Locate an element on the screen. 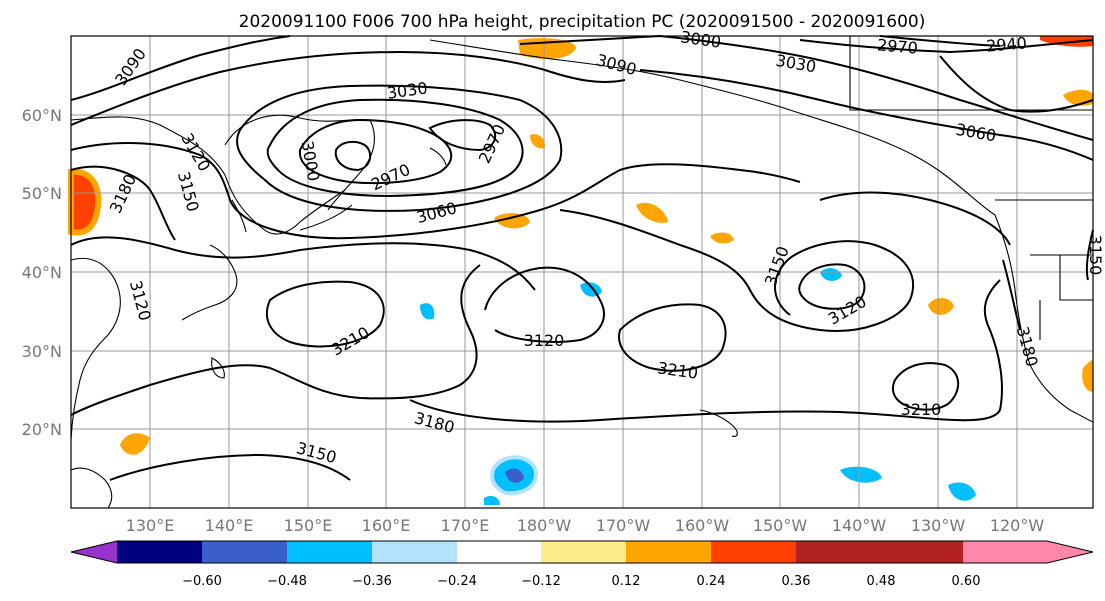 This screenshot has width=1105, height=601. contour-3000-north is located at coordinates (1016, 84).